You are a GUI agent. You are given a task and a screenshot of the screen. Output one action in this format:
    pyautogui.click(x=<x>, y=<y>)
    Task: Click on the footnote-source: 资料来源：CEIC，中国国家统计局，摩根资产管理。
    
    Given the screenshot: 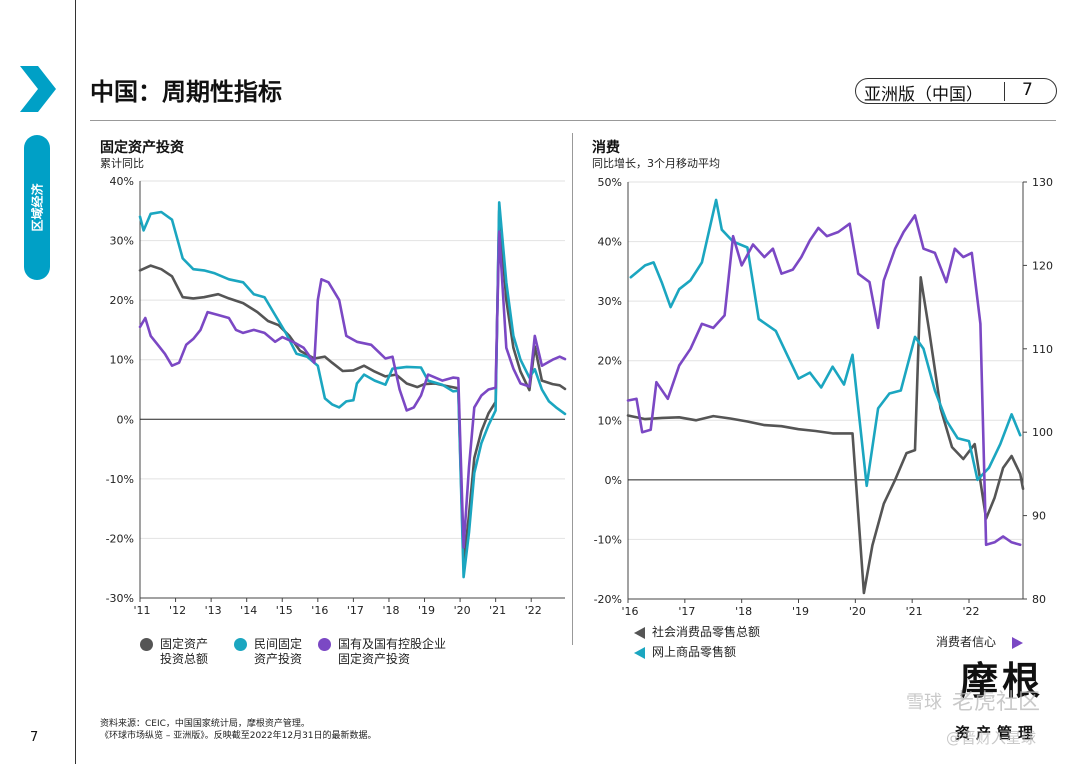 What is the action you would take?
    pyautogui.click(x=205, y=724)
    